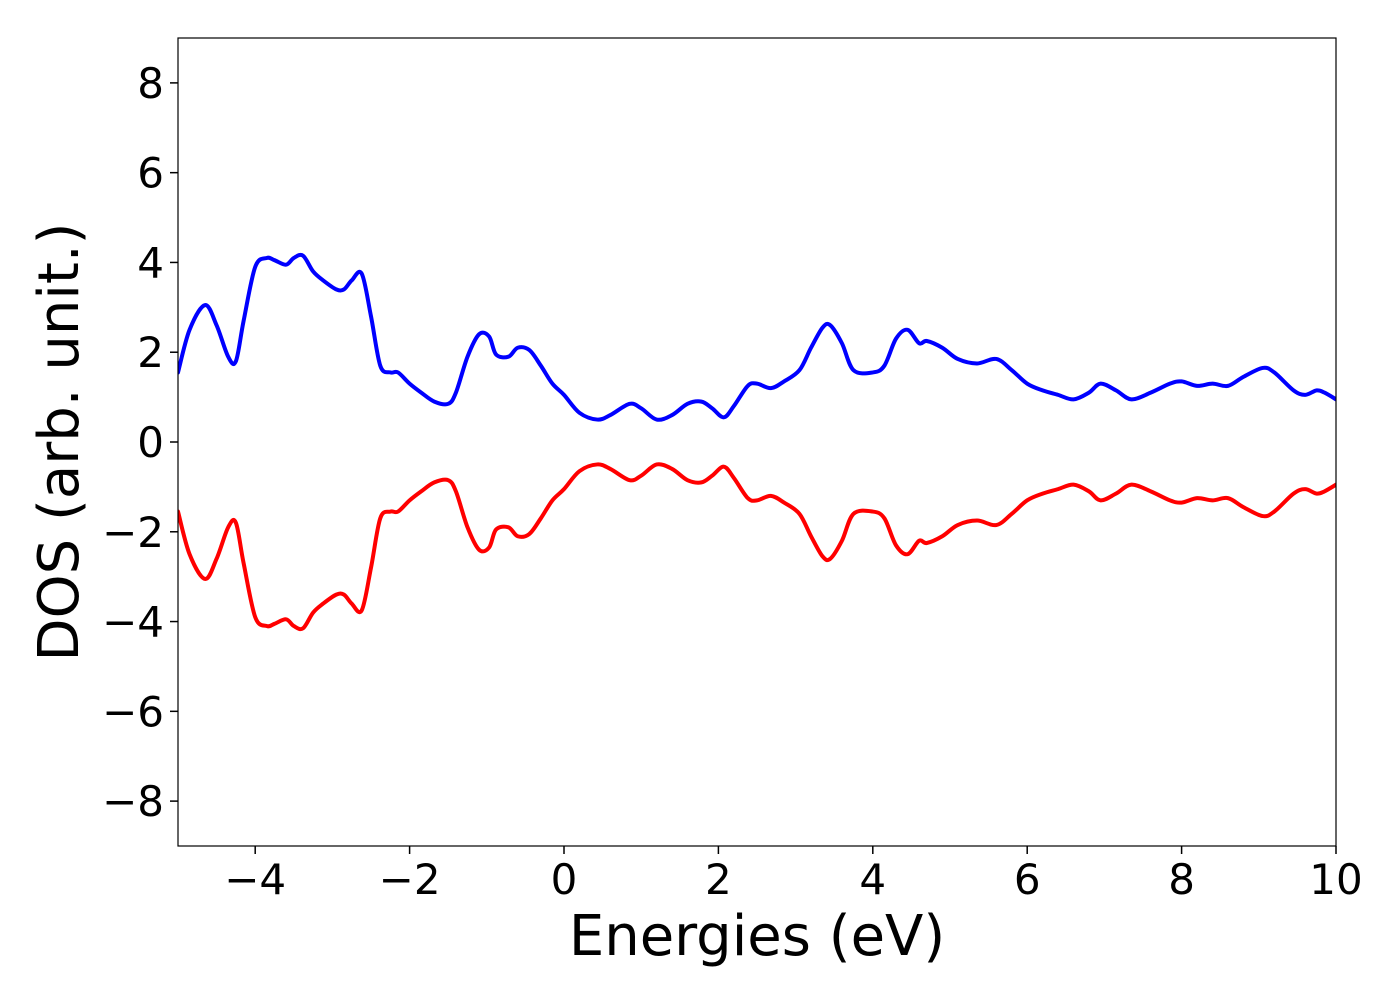  What do you see at coordinates (718, 879) in the screenshot?
I see `x-tick-label: 2` at bounding box center [718, 879].